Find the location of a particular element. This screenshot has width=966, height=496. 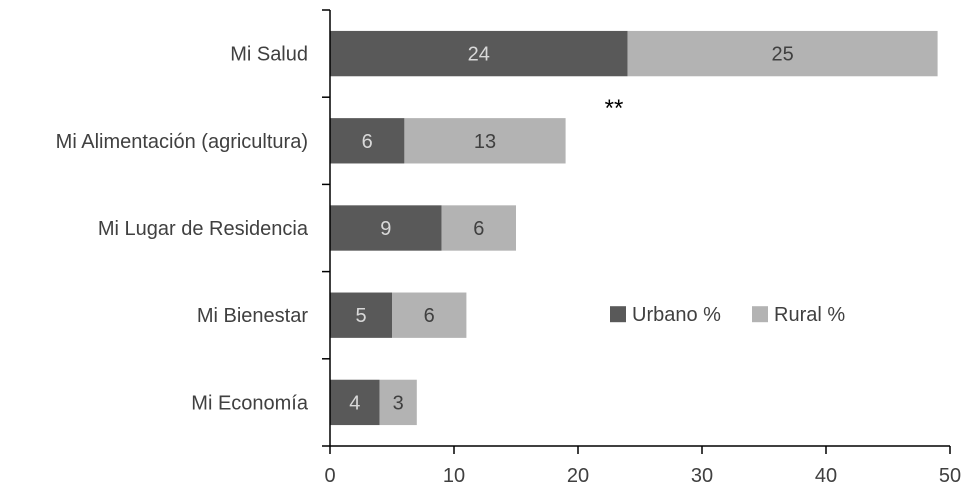

category-label-mi-economia: Mi Economía is located at coordinates (250, 403).